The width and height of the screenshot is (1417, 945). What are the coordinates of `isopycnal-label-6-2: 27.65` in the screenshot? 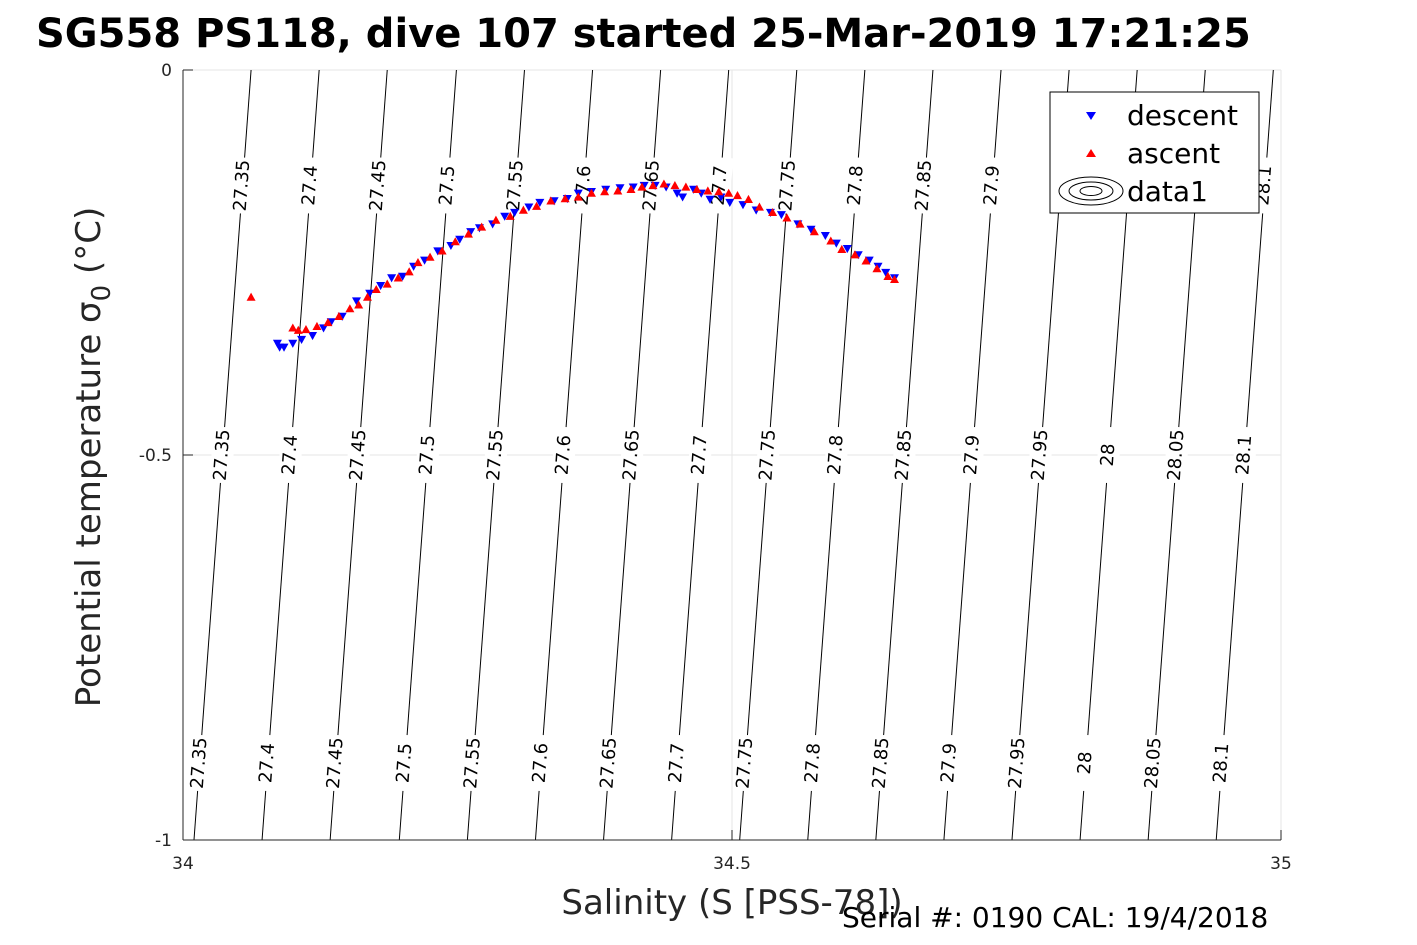 It's located at (608, 762).